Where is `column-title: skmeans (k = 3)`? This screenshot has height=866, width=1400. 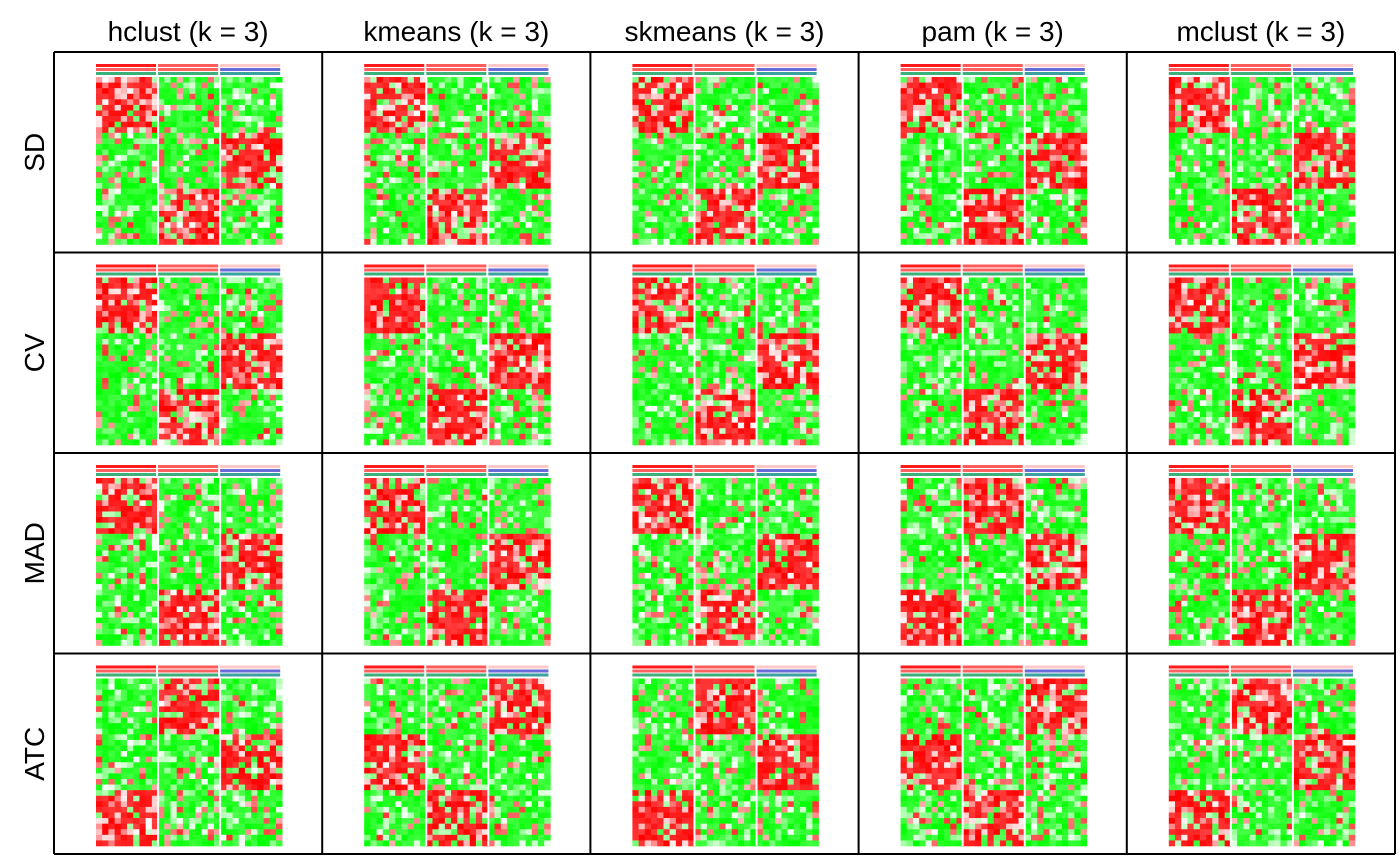
column-title: skmeans (k = 3) is located at coordinates (725, 31).